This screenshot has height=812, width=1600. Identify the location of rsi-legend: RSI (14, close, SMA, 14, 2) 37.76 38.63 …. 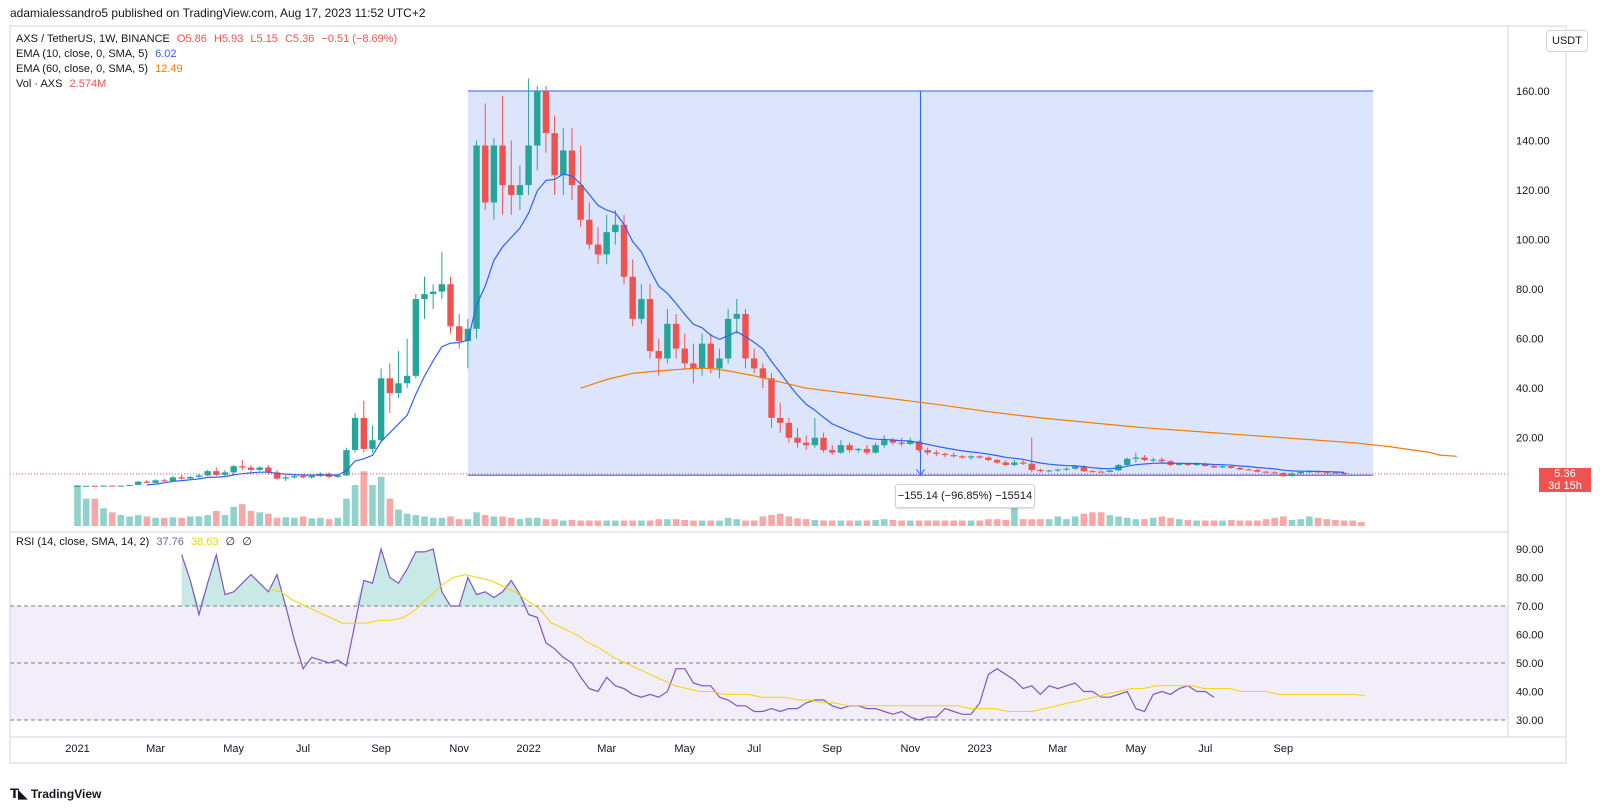
(134, 541).